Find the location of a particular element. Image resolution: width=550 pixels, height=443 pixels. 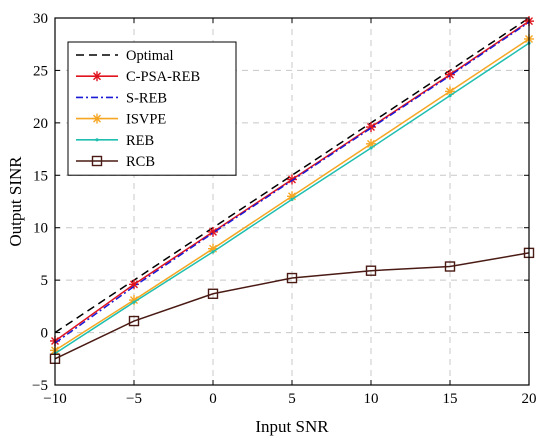

legend-item: ISVPE is located at coordinates (121, 120).